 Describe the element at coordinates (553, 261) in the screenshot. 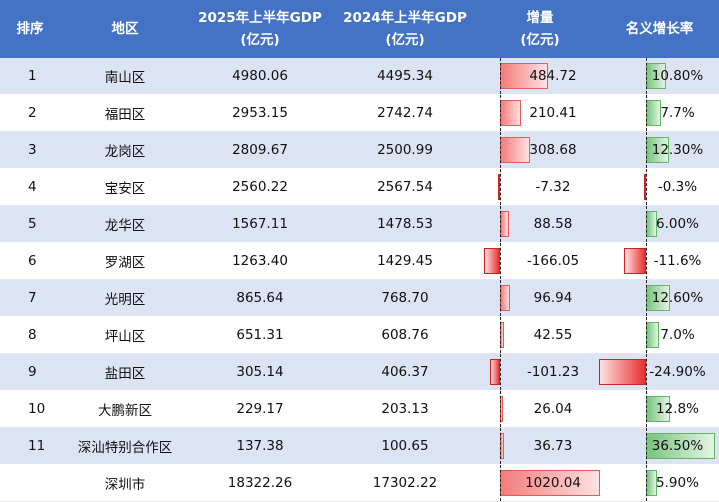

I see `increase-value: -166.05` at that location.